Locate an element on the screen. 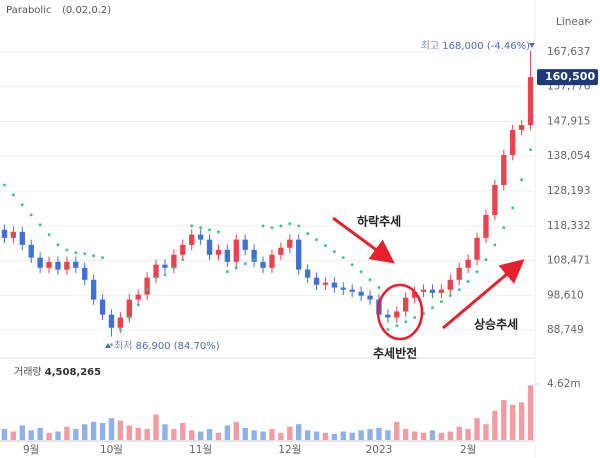  max-annotation: 최고 168,000 (-4.46%) is located at coordinates (475, 46).